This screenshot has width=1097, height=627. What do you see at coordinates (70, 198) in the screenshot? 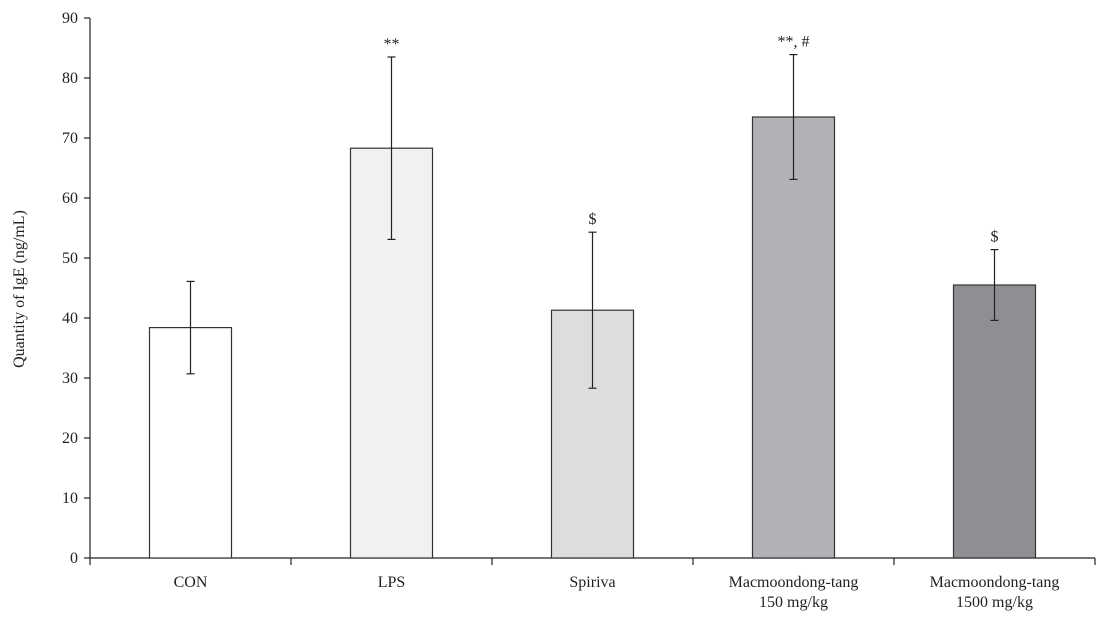
I see `y-tick-label: 60` at bounding box center [70, 198].